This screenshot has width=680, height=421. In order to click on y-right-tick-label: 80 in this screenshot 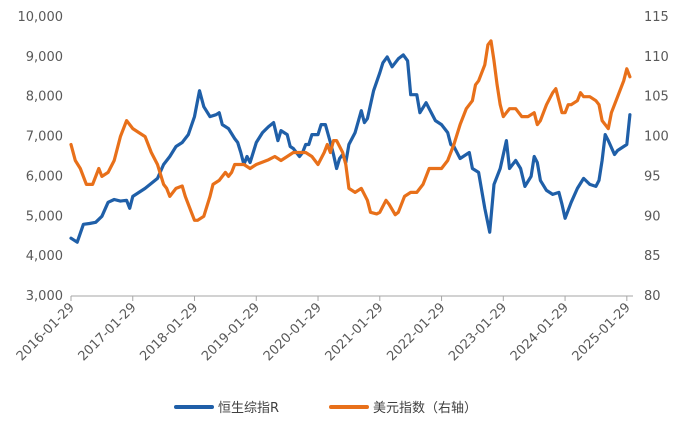, I will do `click(652, 296)`.